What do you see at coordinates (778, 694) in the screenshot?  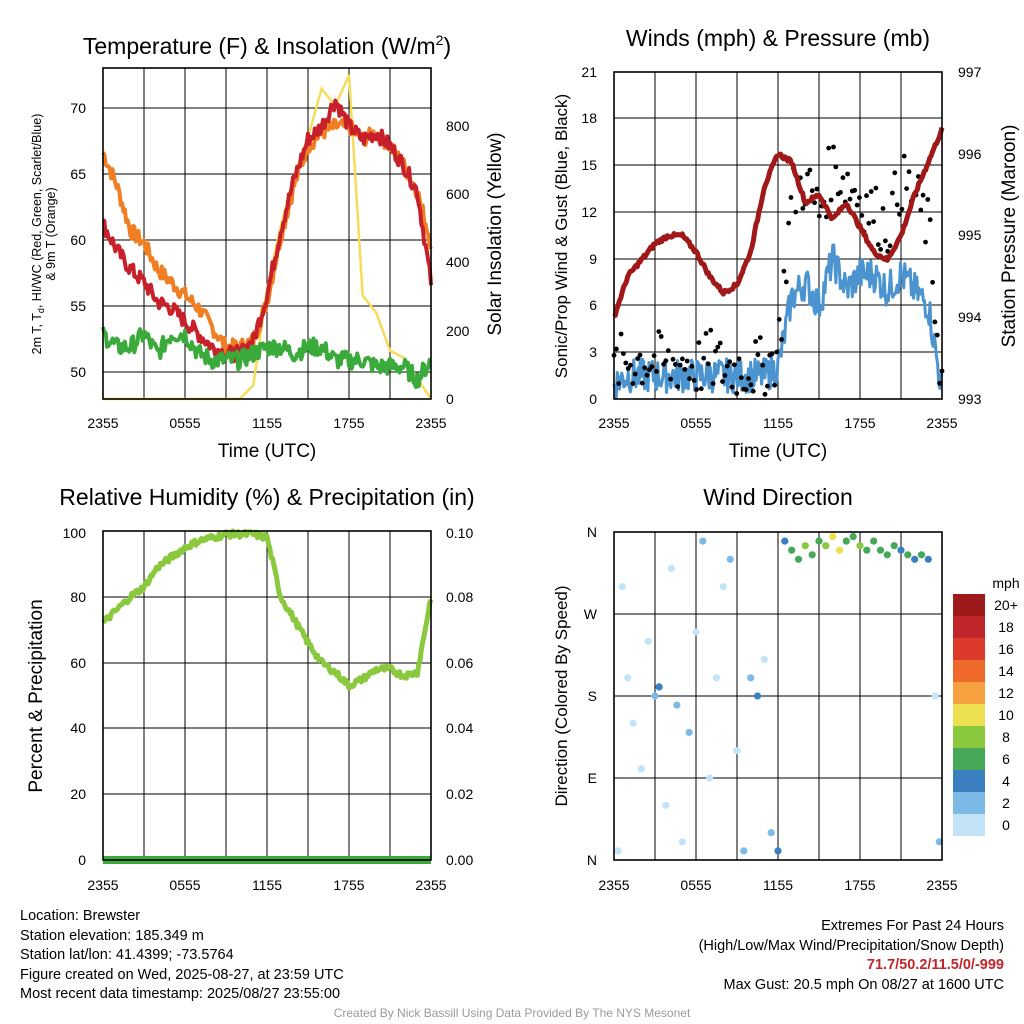 I see `direction-points` at bounding box center [778, 694].